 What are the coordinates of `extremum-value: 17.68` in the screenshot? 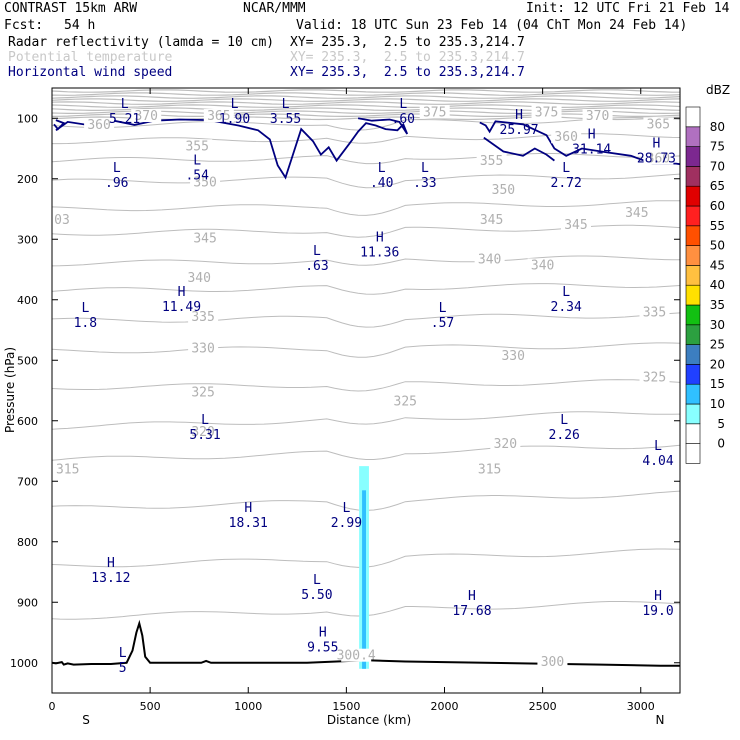 It's located at (471, 611).